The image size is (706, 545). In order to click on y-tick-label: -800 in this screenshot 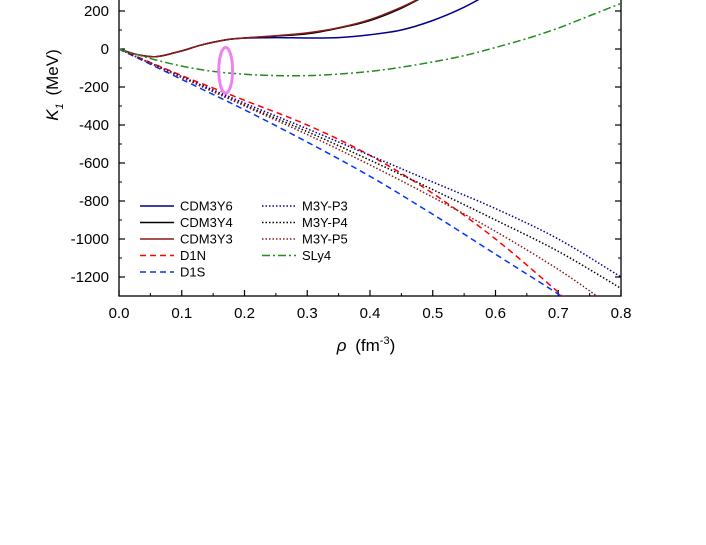, I will do `click(94, 201)`.